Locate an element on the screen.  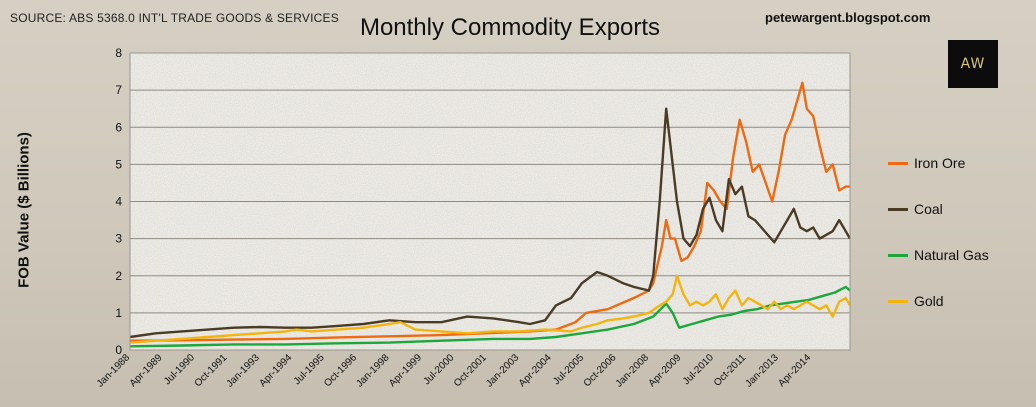
y-tick-label: 8 is located at coordinates (118, 53).